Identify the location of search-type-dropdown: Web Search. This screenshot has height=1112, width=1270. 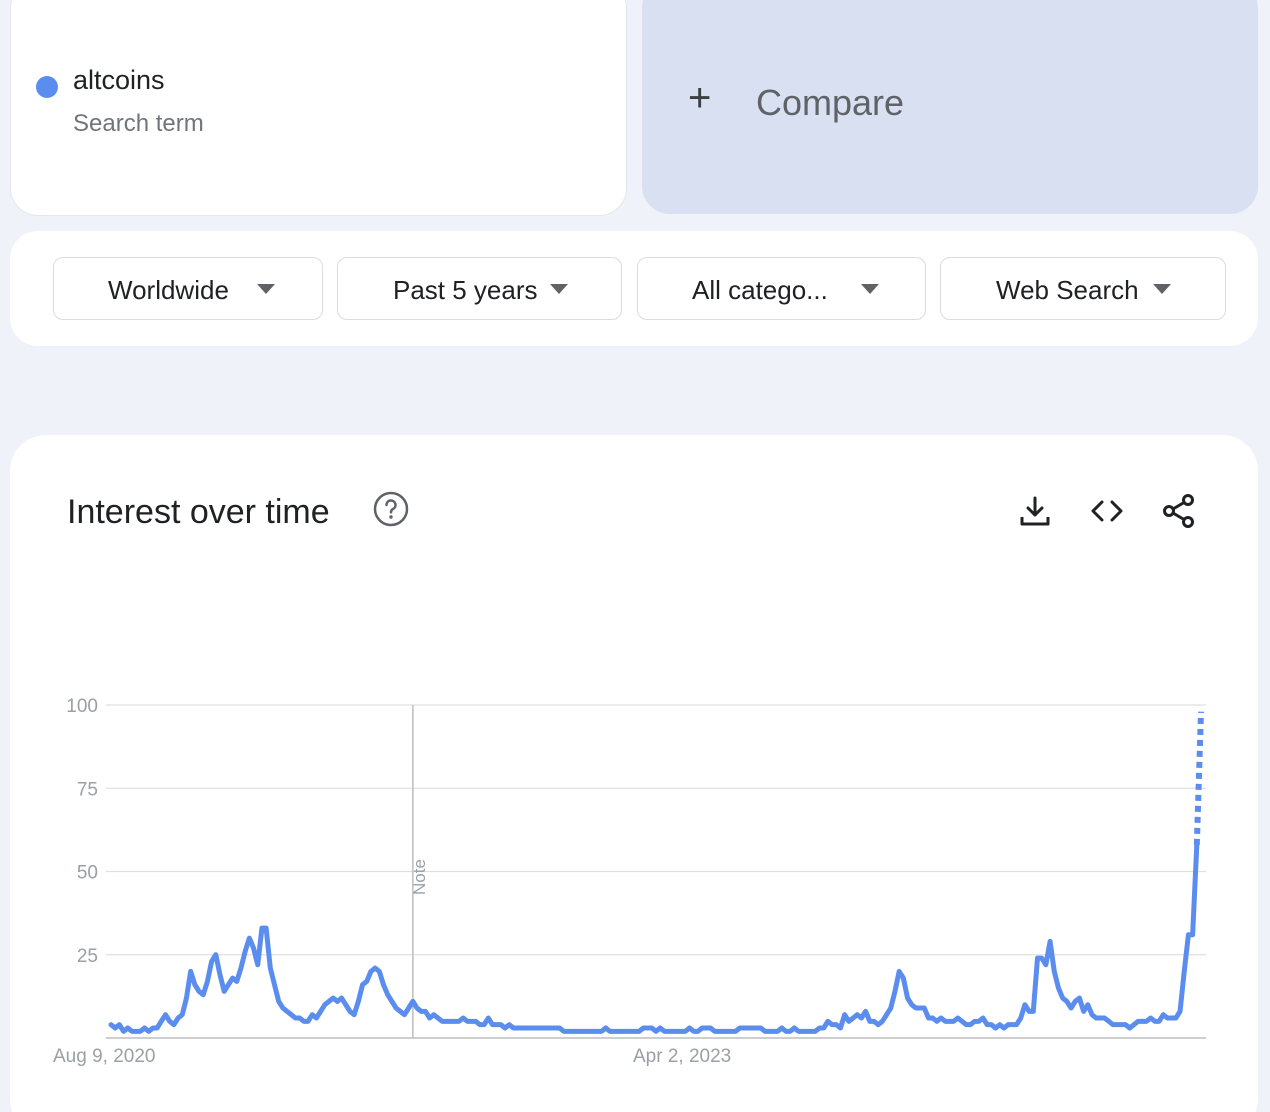
(1083, 288).